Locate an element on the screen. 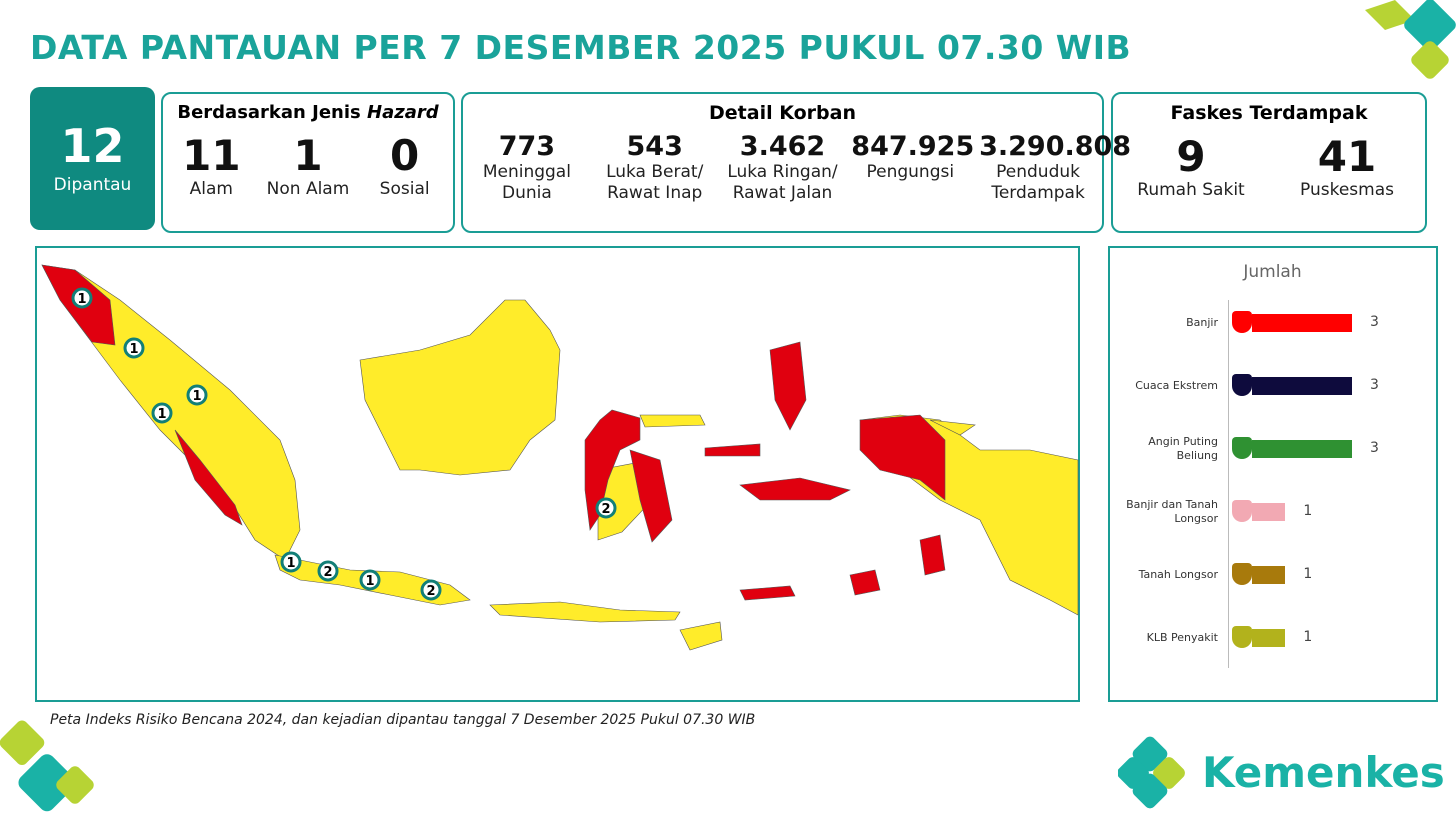 The width and height of the screenshot is (1456, 814). stat-value: 773 is located at coordinates (527, 146).